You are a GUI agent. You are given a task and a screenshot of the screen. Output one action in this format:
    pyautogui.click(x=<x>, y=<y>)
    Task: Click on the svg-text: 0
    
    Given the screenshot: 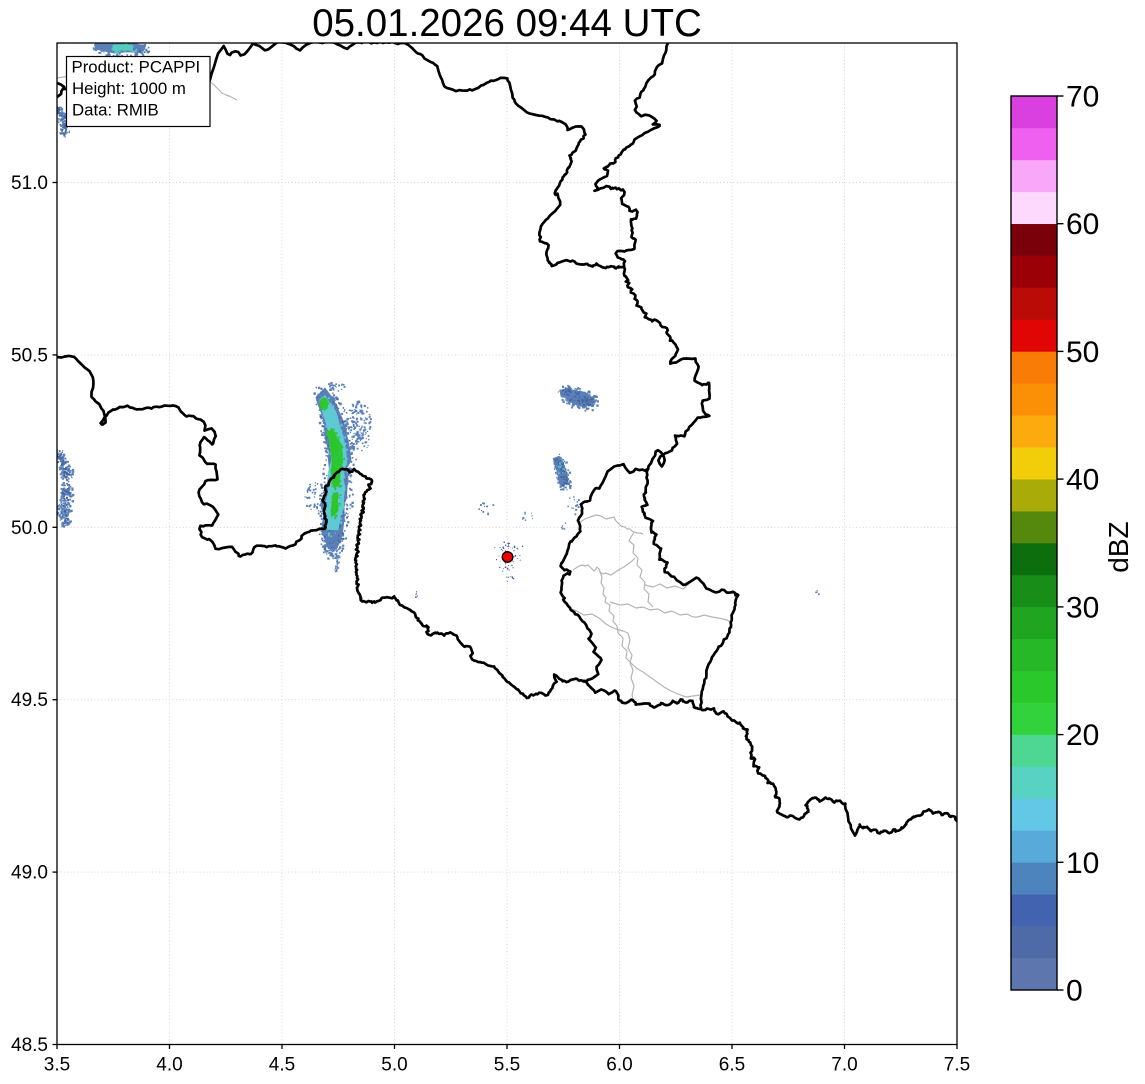 What is the action you would take?
    pyautogui.click(x=1074, y=991)
    